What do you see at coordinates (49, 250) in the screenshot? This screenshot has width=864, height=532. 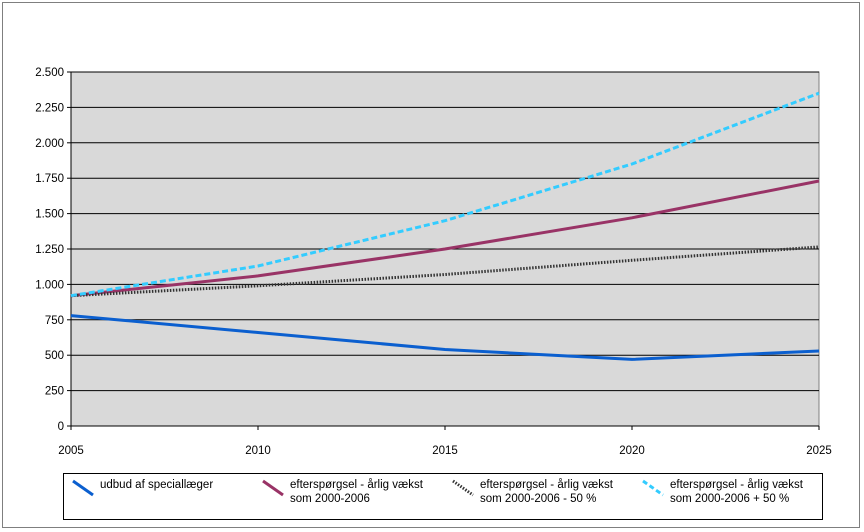 I see `y-tick-label: 1.250` at bounding box center [49, 250].